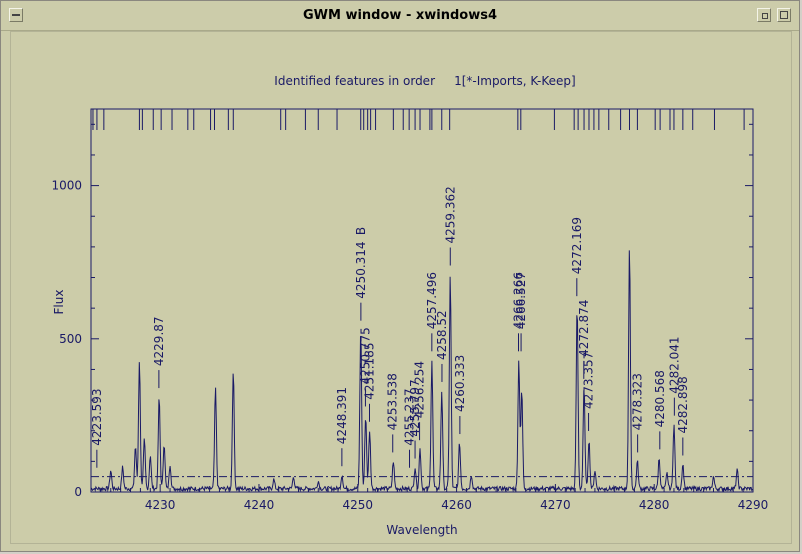  Describe the element at coordinates (450, 214) in the screenshot. I see `line-label: 4259.362` at that location.